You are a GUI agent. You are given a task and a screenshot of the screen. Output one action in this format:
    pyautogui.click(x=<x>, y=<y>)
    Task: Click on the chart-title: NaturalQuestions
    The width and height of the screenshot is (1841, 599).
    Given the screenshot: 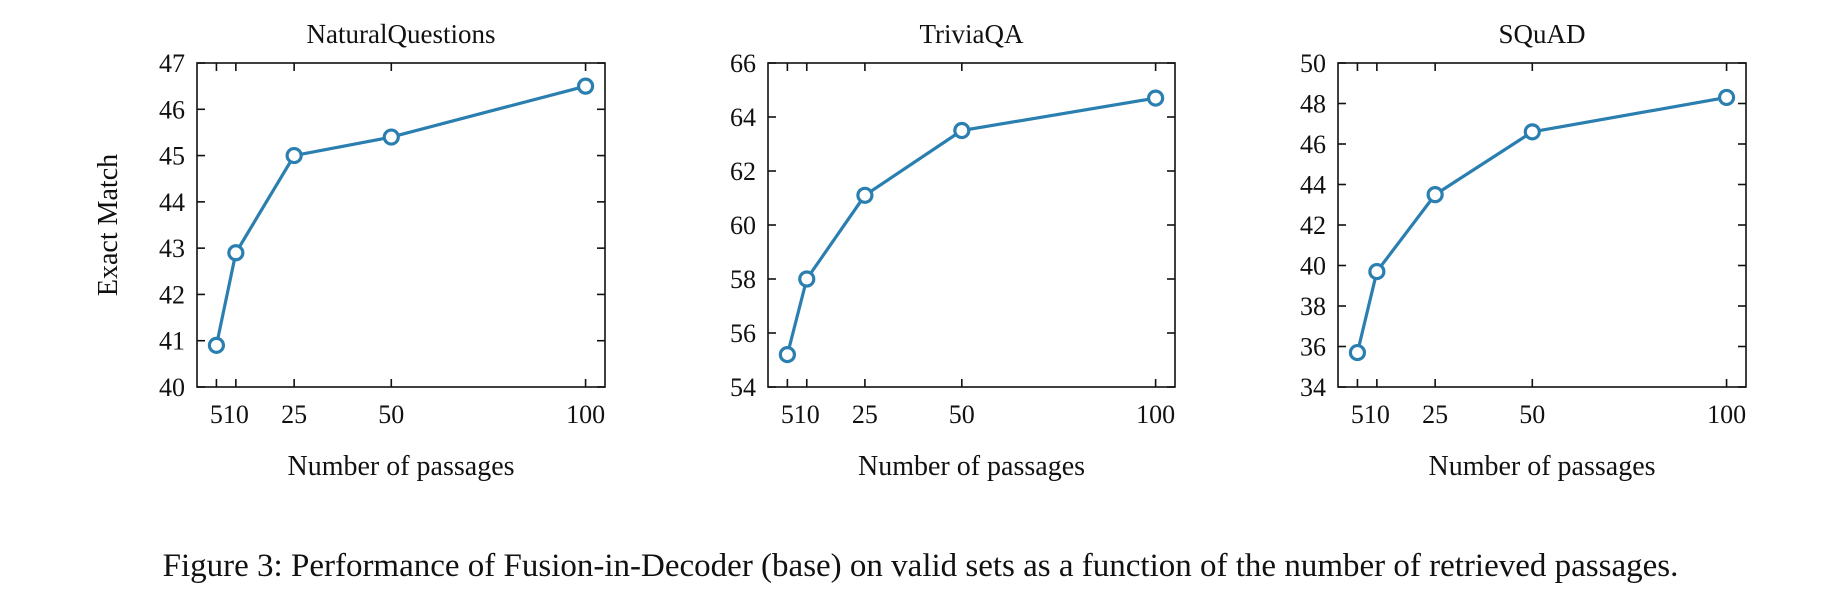 What is the action you would take?
    pyautogui.click(x=401, y=34)
    